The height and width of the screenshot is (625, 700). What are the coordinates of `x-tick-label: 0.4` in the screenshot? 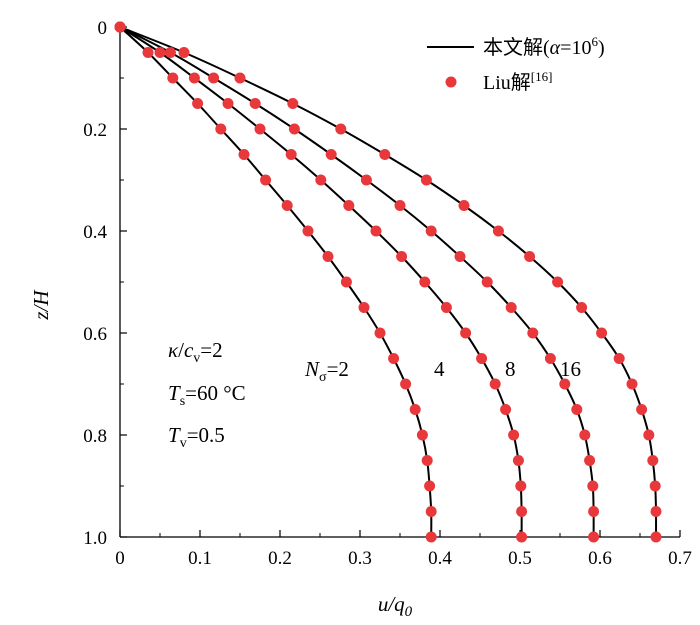 It's located at (440, 558).